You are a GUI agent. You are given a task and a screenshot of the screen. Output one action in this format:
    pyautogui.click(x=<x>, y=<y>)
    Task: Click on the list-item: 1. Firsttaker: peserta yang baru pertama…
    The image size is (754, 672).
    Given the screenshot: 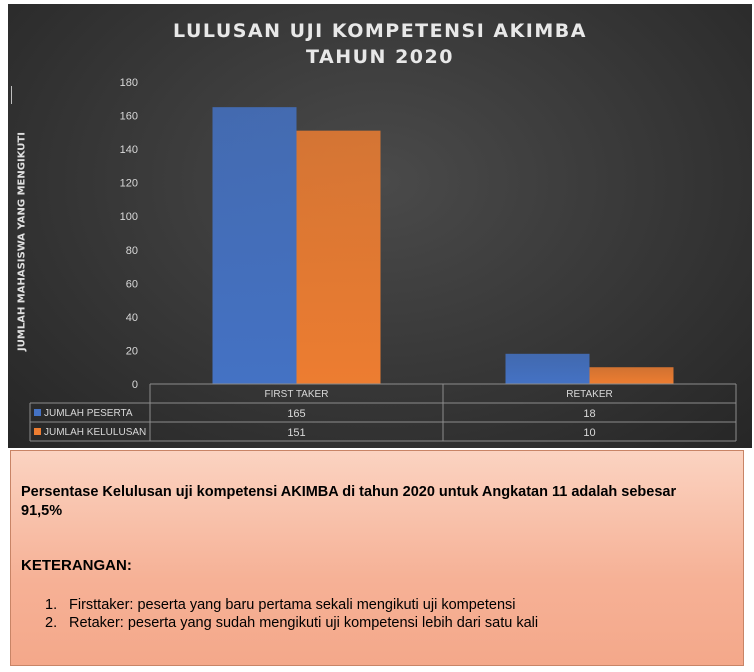 What is the action you would take?
    pyautogui.click(x=371, y=605)
    